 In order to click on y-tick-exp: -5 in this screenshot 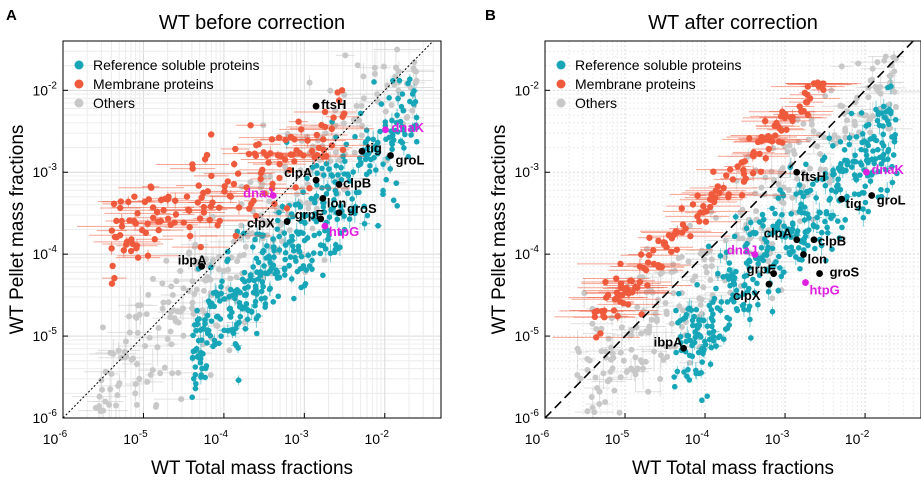, I will do `click(534, 331)`.